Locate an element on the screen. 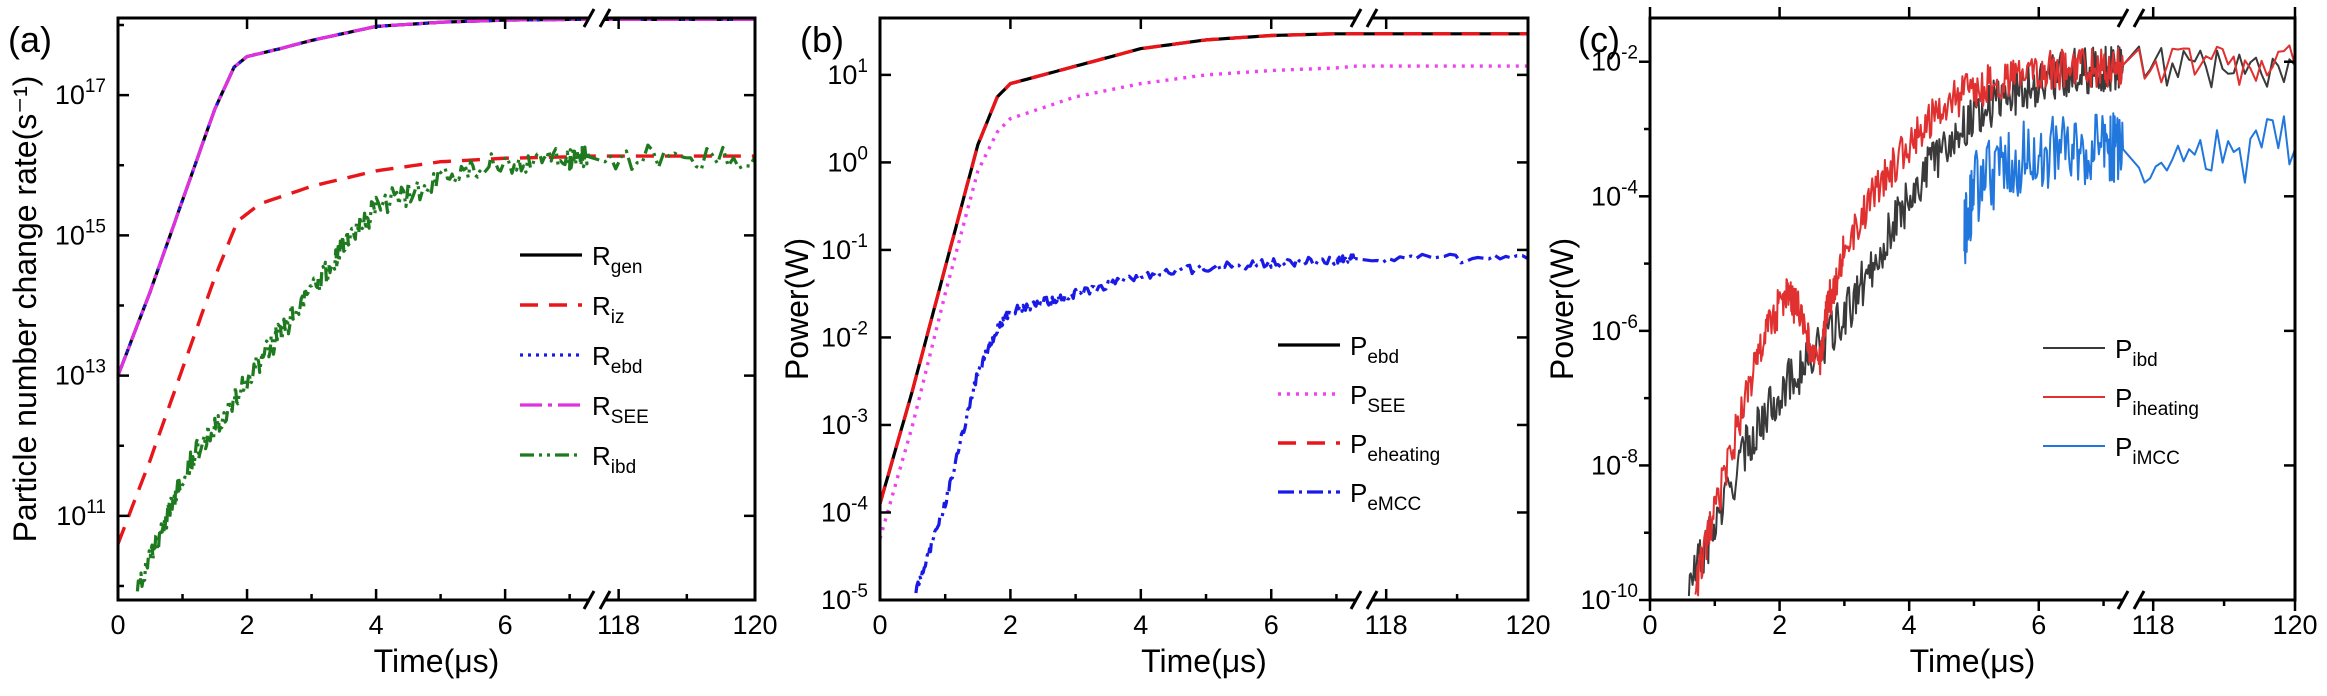 The image size is (2327, 696). y-axis-label: Particle number change rate(s⁻¹) is located at coordinates (25, 309).